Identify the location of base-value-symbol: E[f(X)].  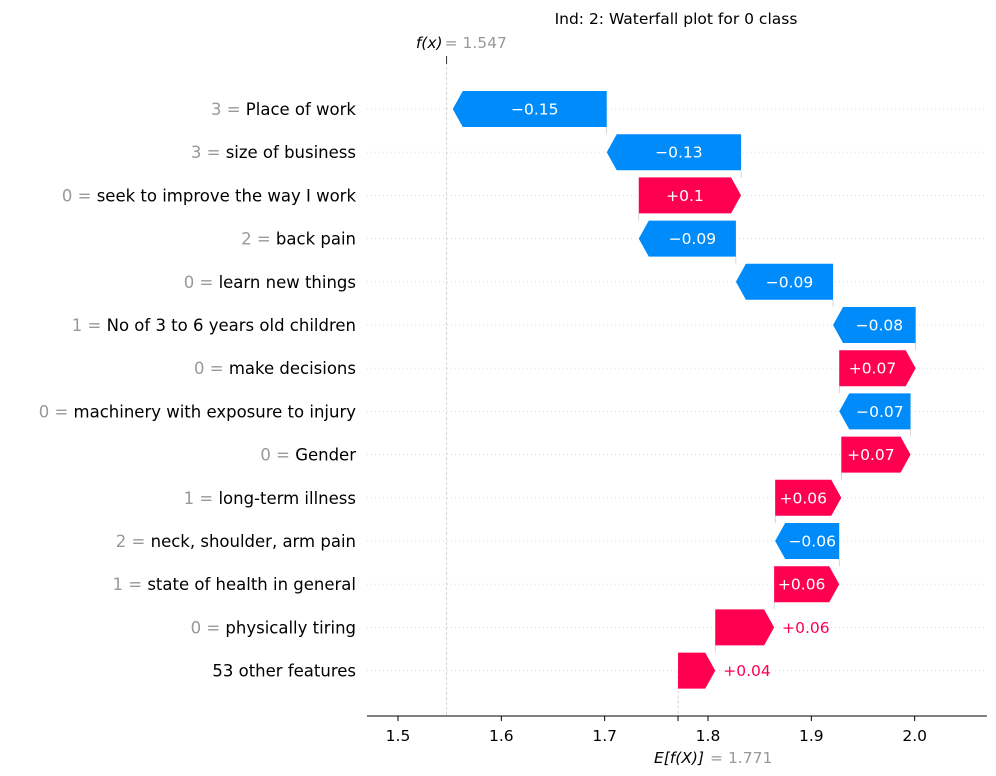
(679, 758).